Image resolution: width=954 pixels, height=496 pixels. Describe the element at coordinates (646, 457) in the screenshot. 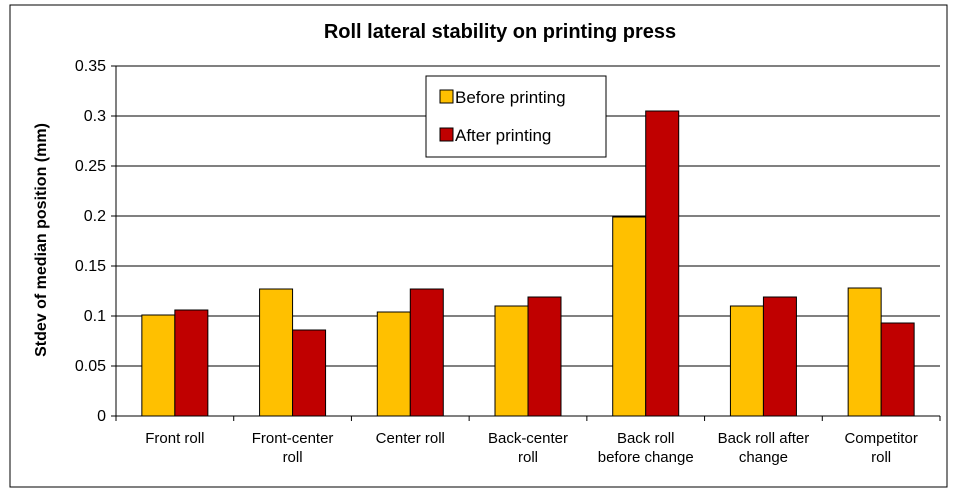

I see `x-category-label: before change` at that location.